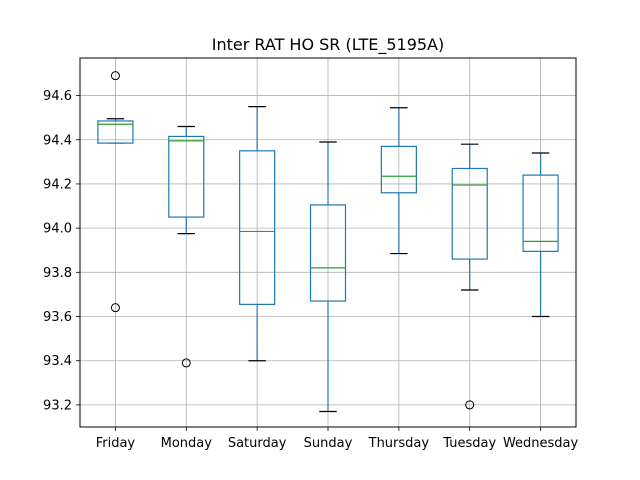  Describe the element at coordinates (57, 361) in the screenshot. I see `y-tick-label: 93.4` at that location.